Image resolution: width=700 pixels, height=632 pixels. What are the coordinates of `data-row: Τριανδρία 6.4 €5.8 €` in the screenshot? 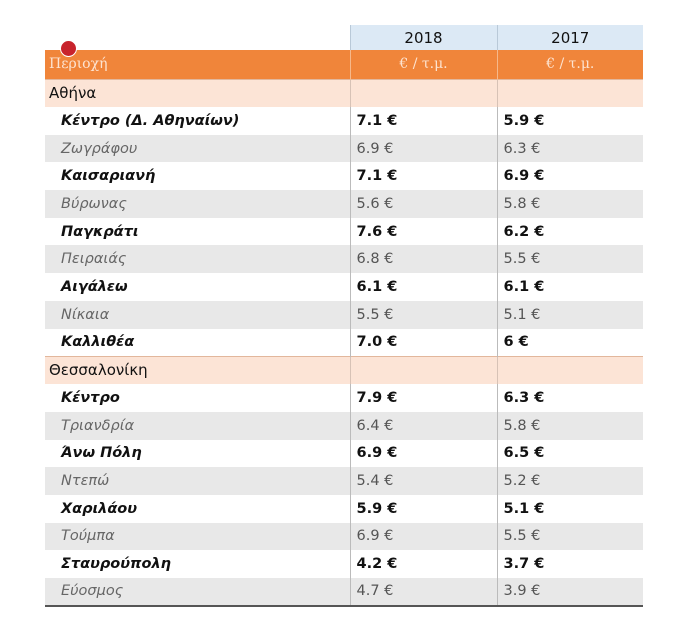 It's located at (344, 425).